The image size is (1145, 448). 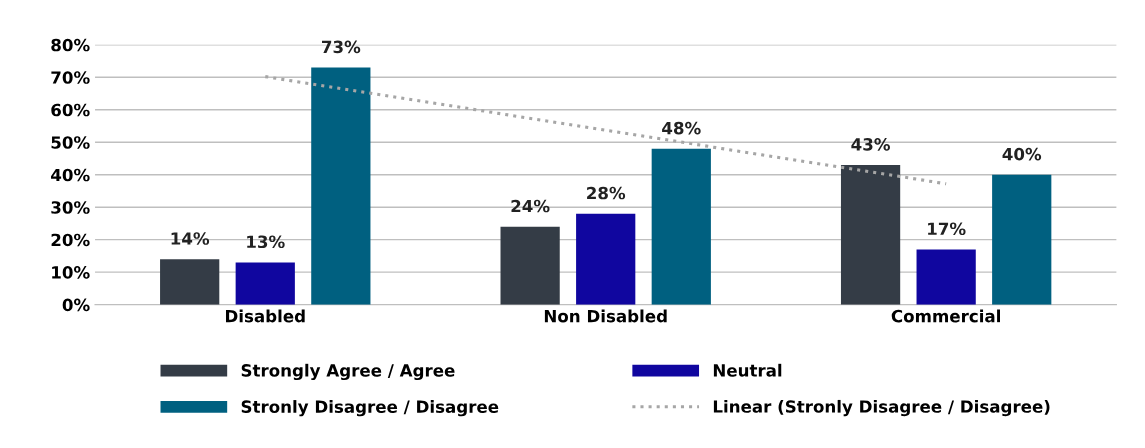 What do you see at coordinates (870, 144) in the screenshot?
I see `data-label: 43%` at bounding box center [870, 144].